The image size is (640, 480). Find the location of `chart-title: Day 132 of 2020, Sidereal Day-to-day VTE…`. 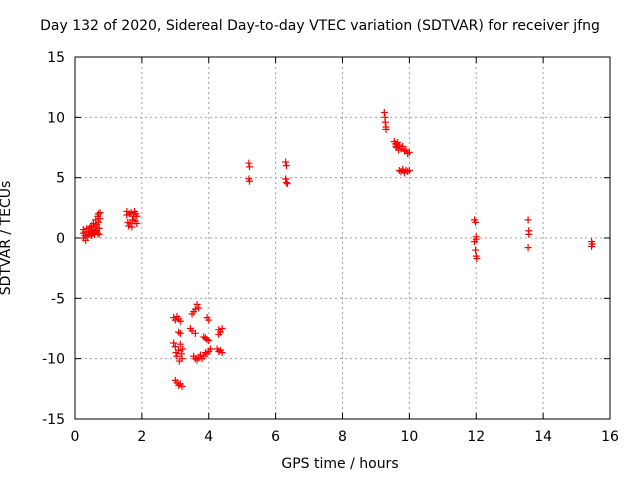

chart-title: Day 132 of 2020, Sidereal Day-to-day VTE… is located at coordinates (320, 26).